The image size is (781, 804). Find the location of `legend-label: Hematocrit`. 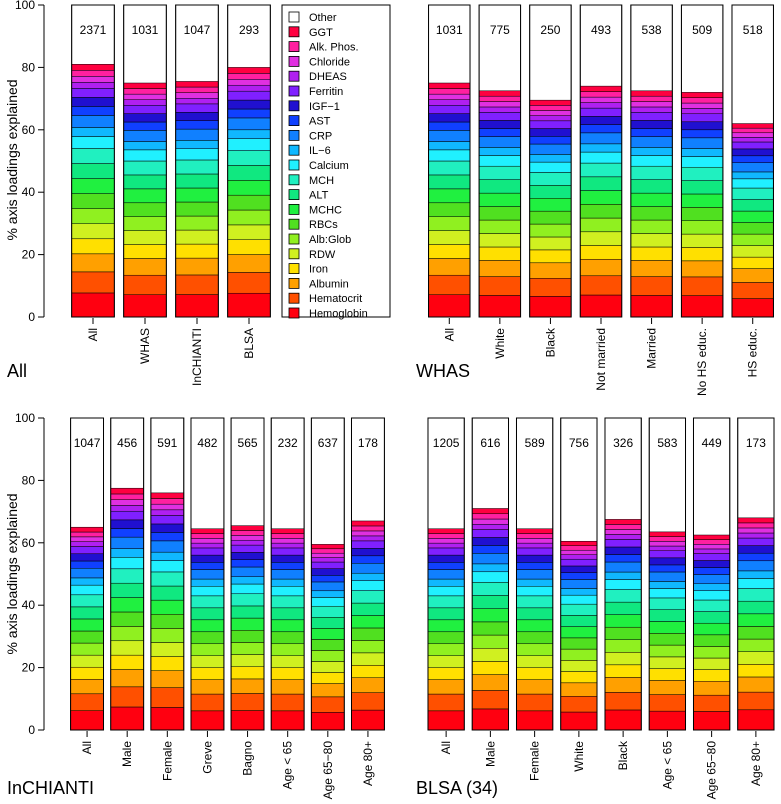

legend-label: Hematocrit is located at coordinates (335, 299).